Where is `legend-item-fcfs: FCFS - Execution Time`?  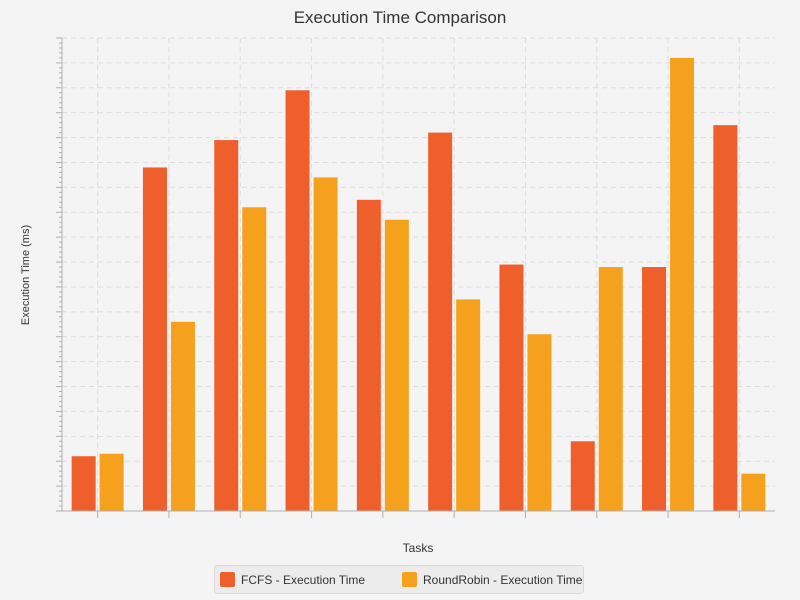
legend-item-fcfs: FCFS - Execution Time is located at coordinates (292, 579).